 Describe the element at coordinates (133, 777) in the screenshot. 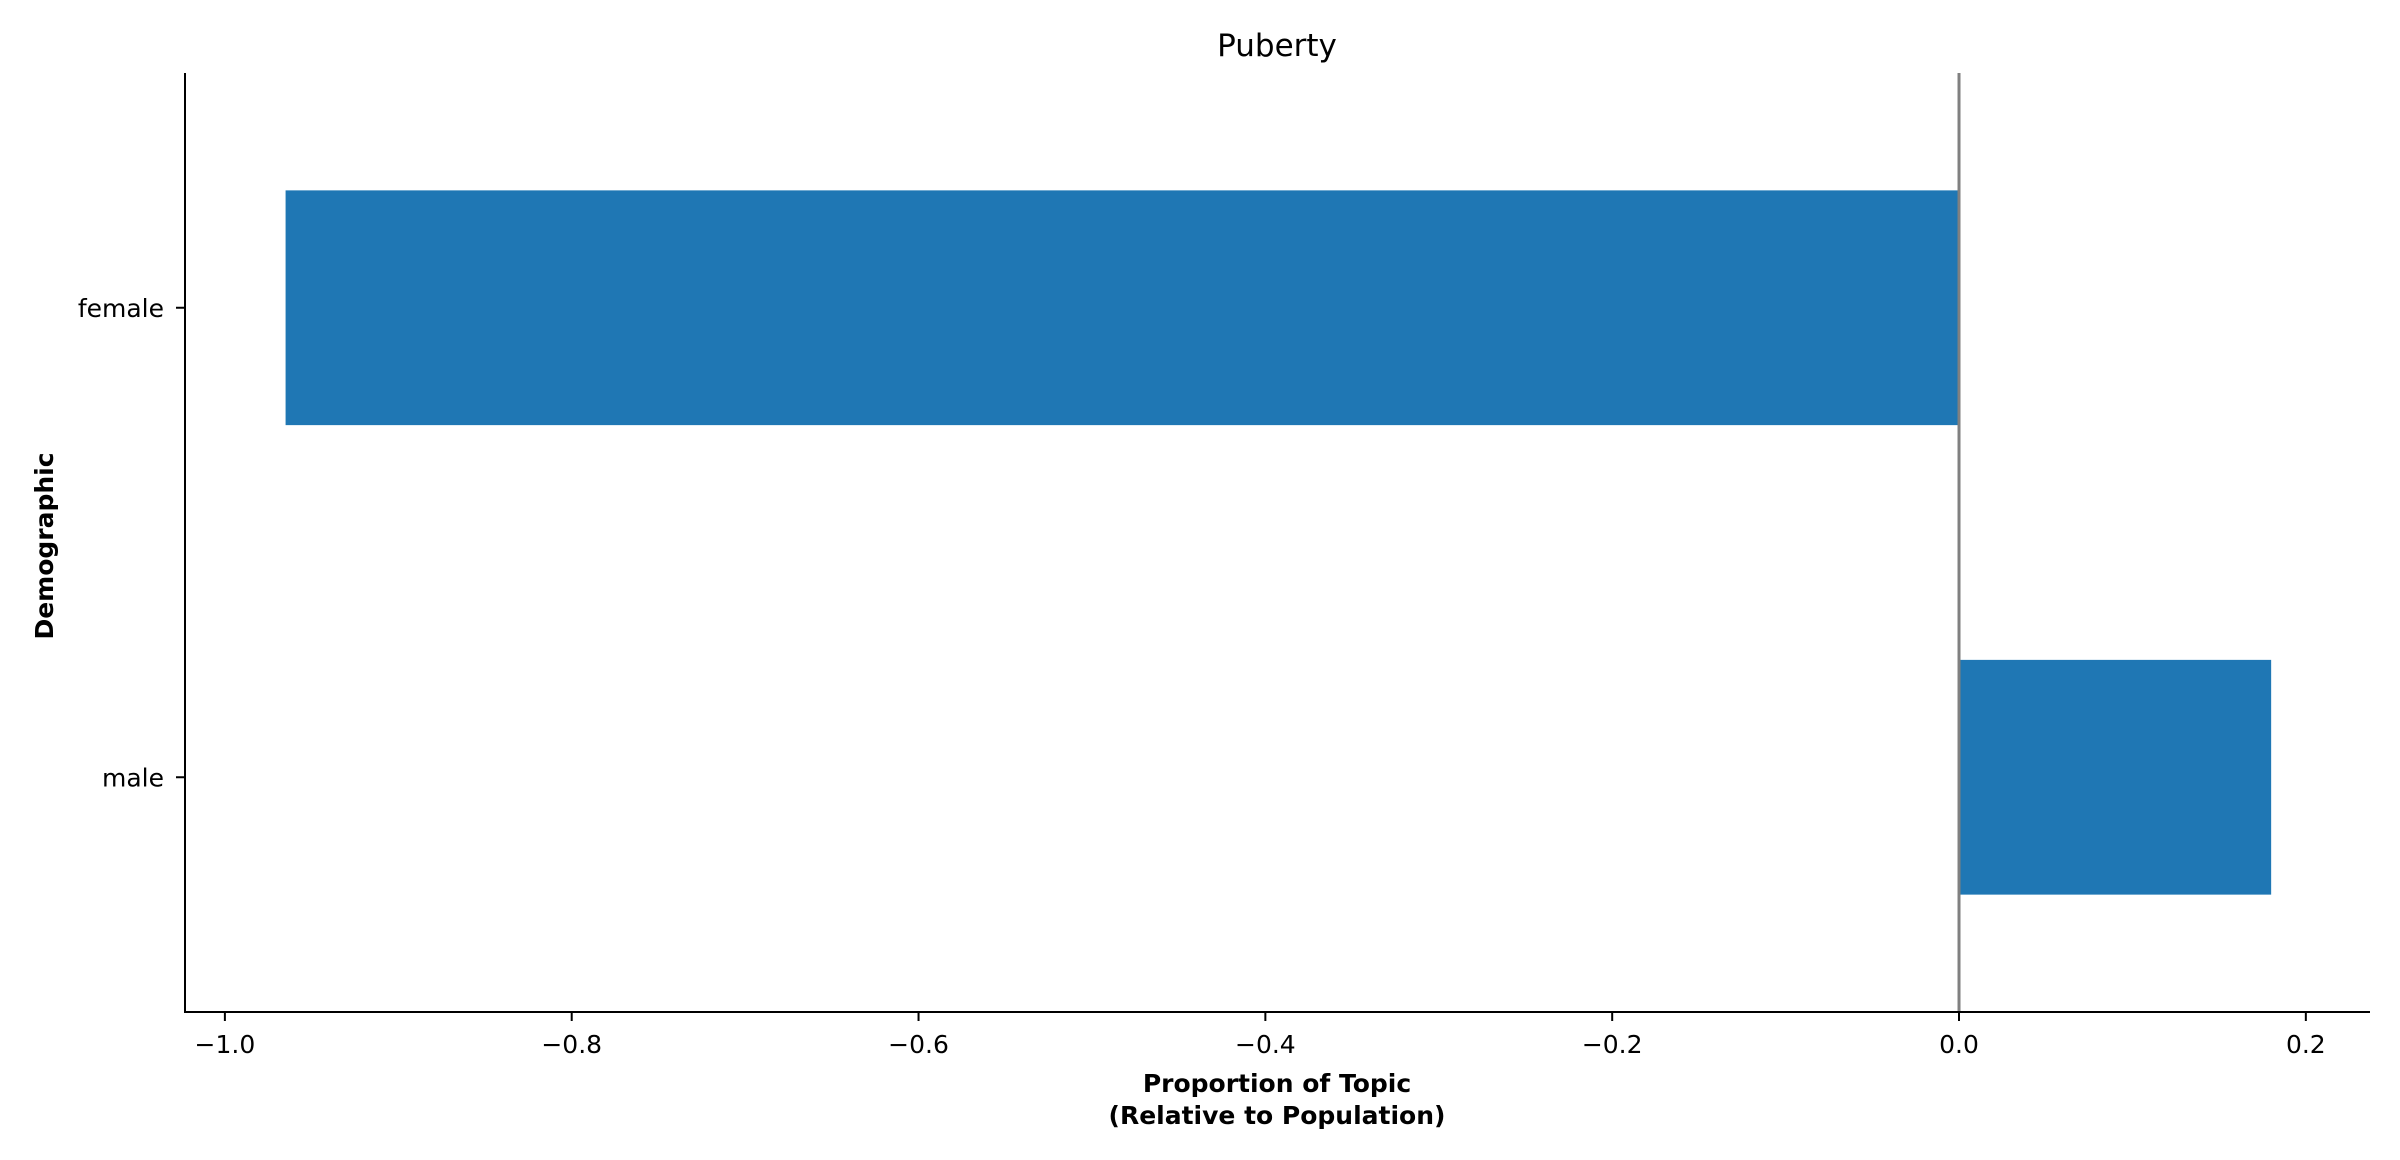

I see `y-tick-label-male: male` at that location.